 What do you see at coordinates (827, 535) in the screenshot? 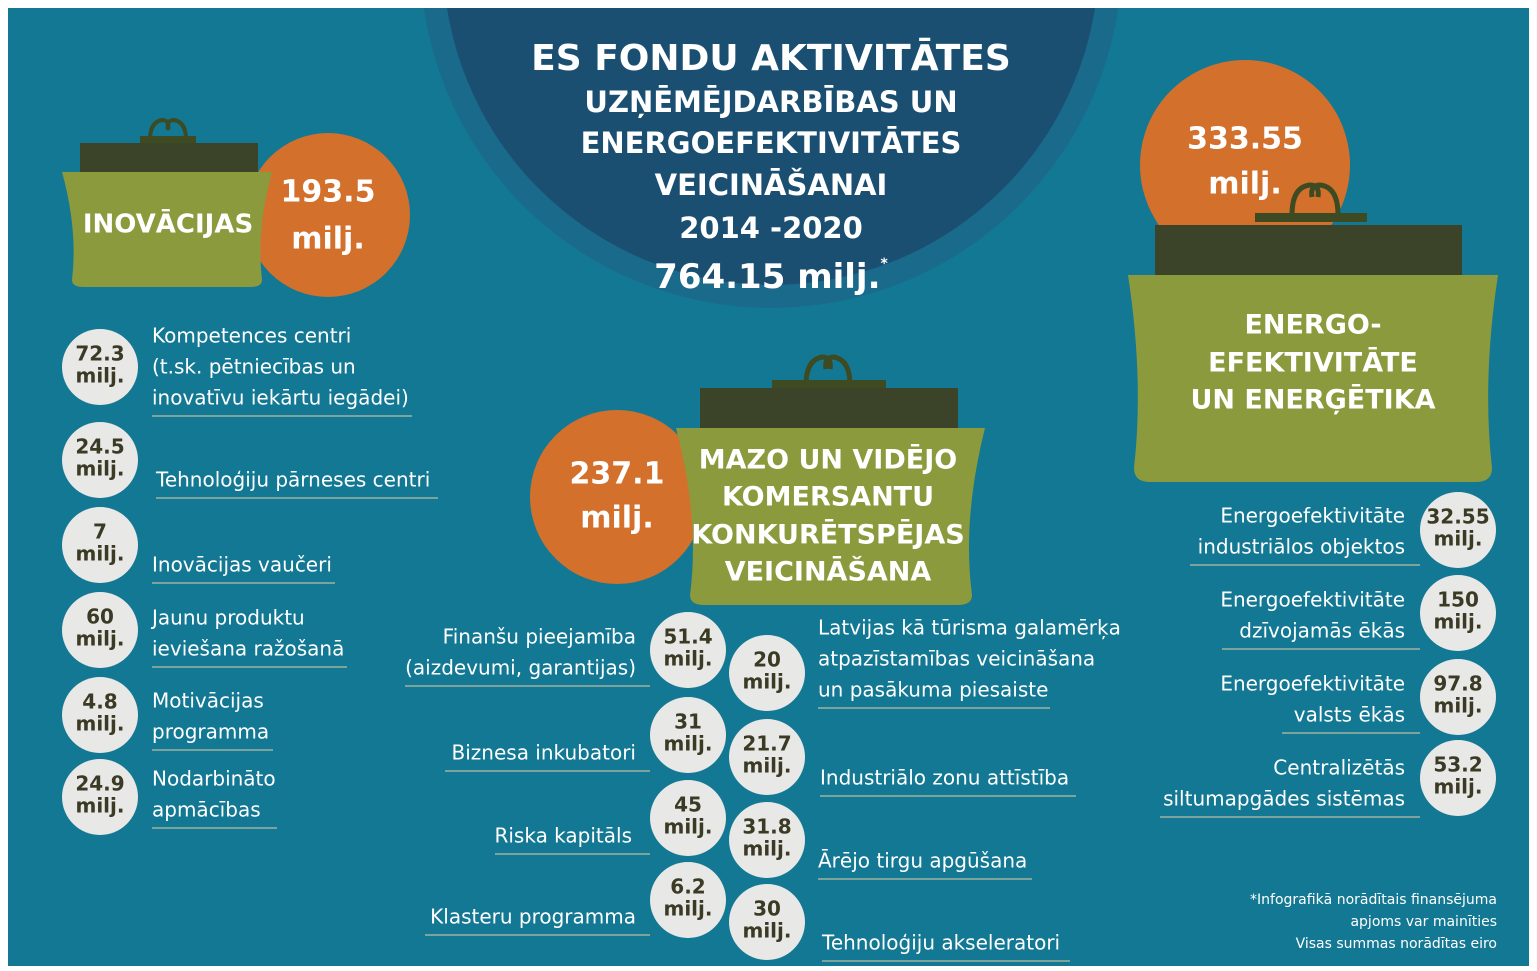
I see `group-name: KONKURĒTSPĒJAS` at bounding box center [827, 535].